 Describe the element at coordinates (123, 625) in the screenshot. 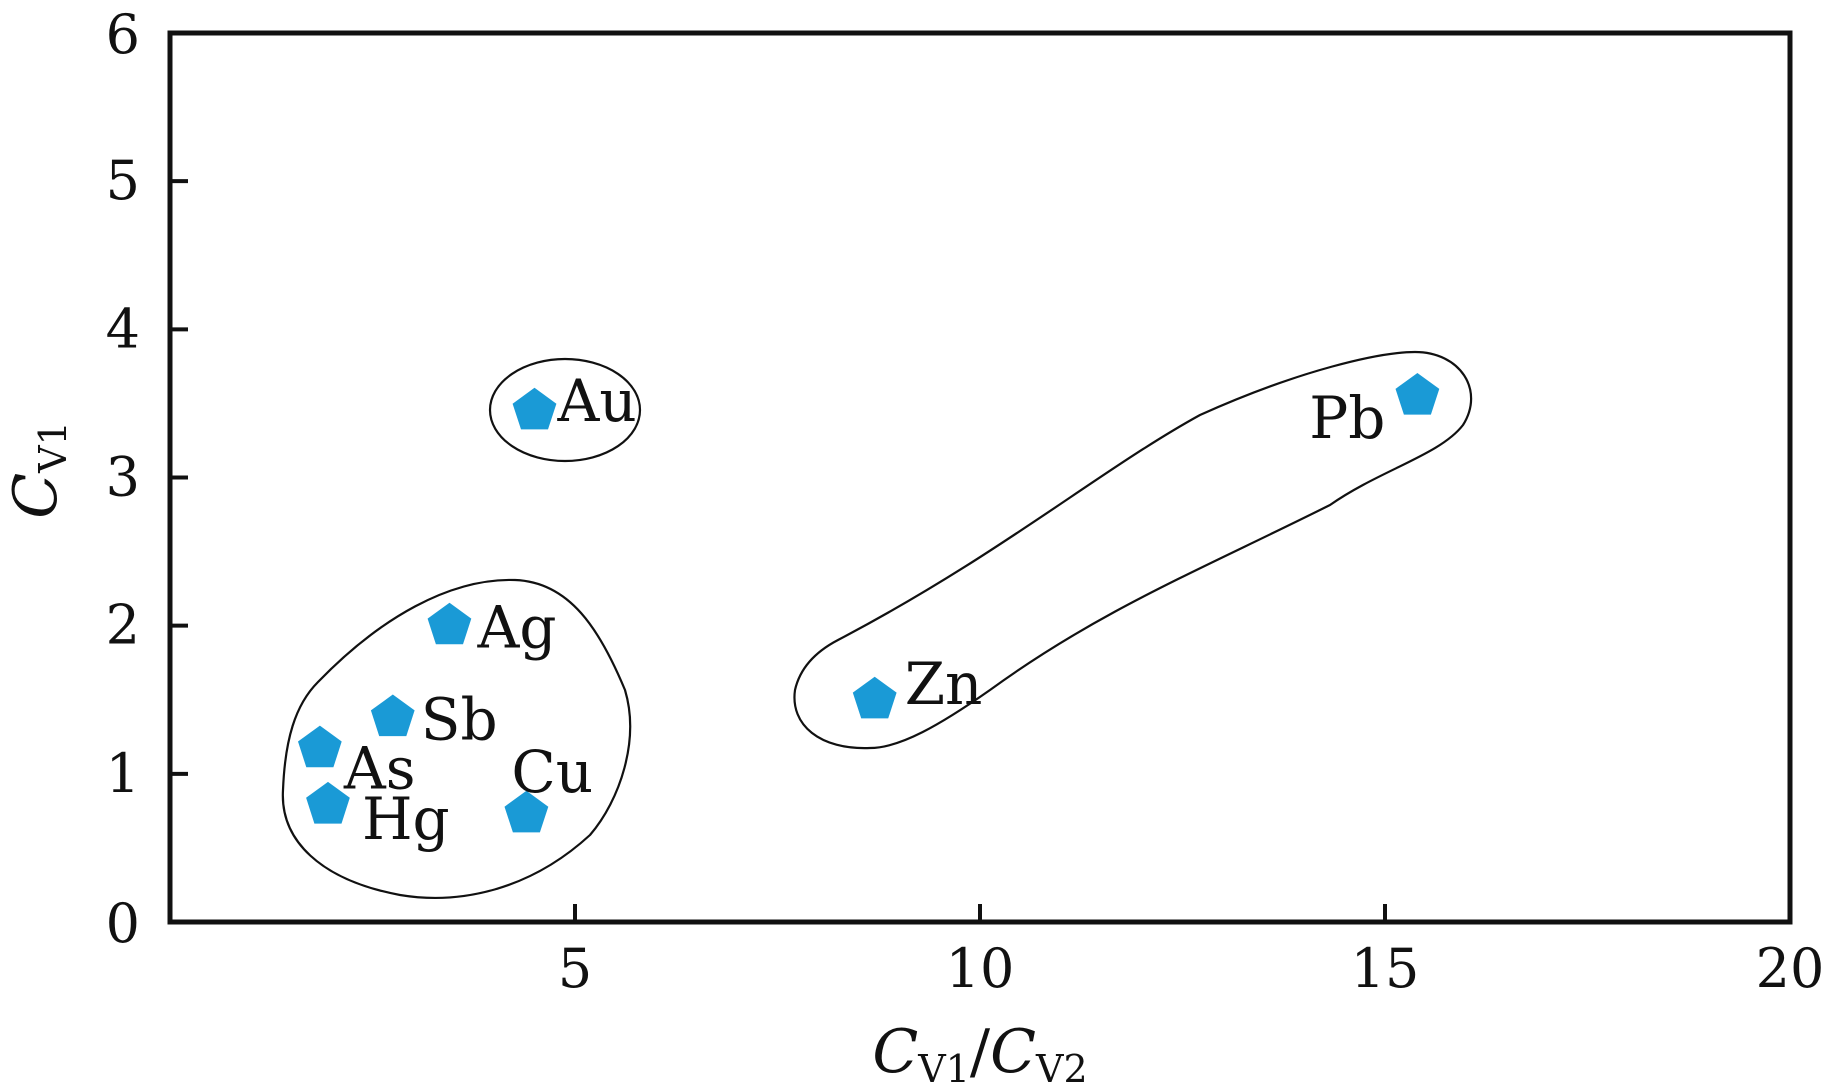

I see `y-tick-label: 2` at that location.